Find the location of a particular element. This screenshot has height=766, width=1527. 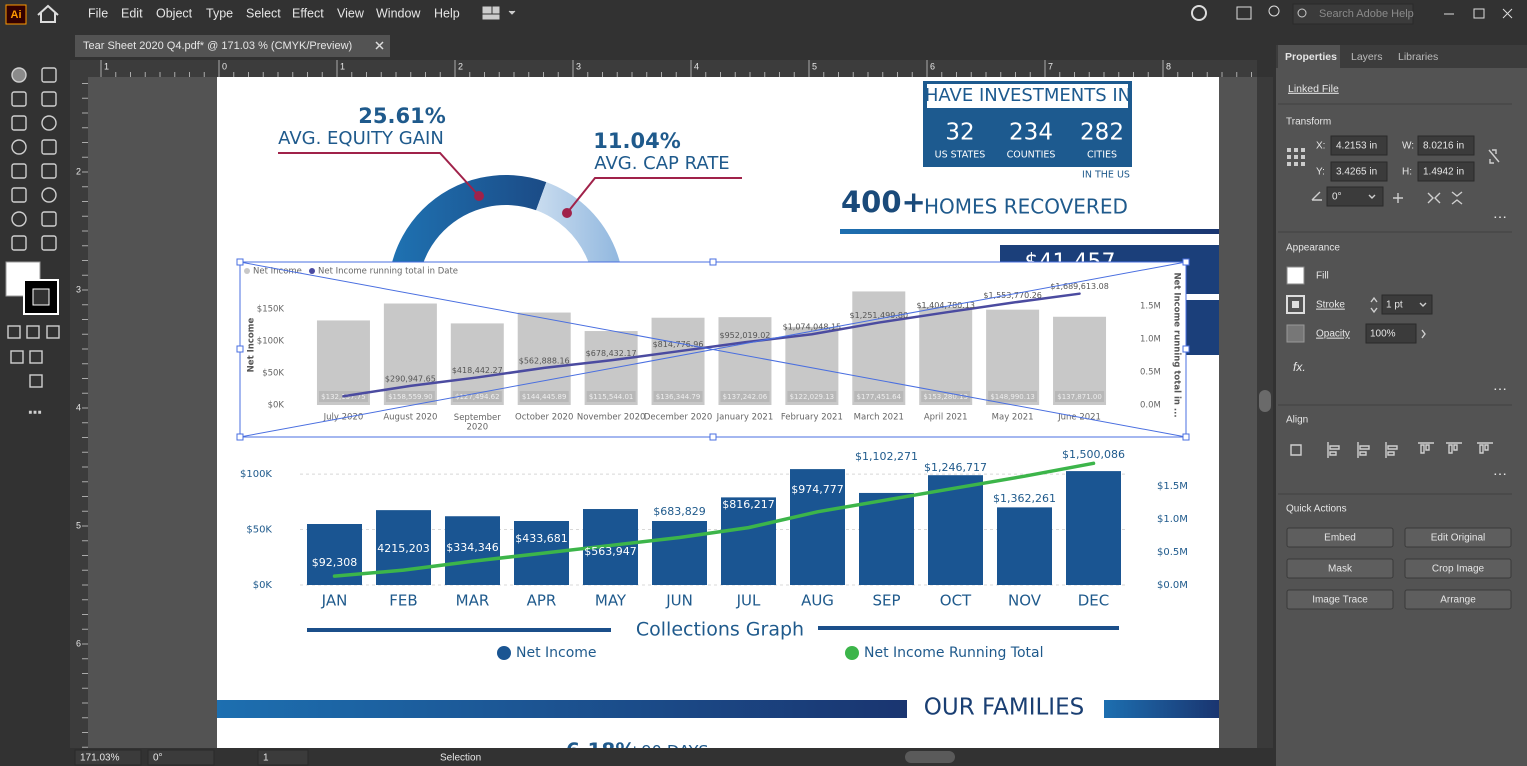

fx-button: fx. is located at coordinates (1299, 367).